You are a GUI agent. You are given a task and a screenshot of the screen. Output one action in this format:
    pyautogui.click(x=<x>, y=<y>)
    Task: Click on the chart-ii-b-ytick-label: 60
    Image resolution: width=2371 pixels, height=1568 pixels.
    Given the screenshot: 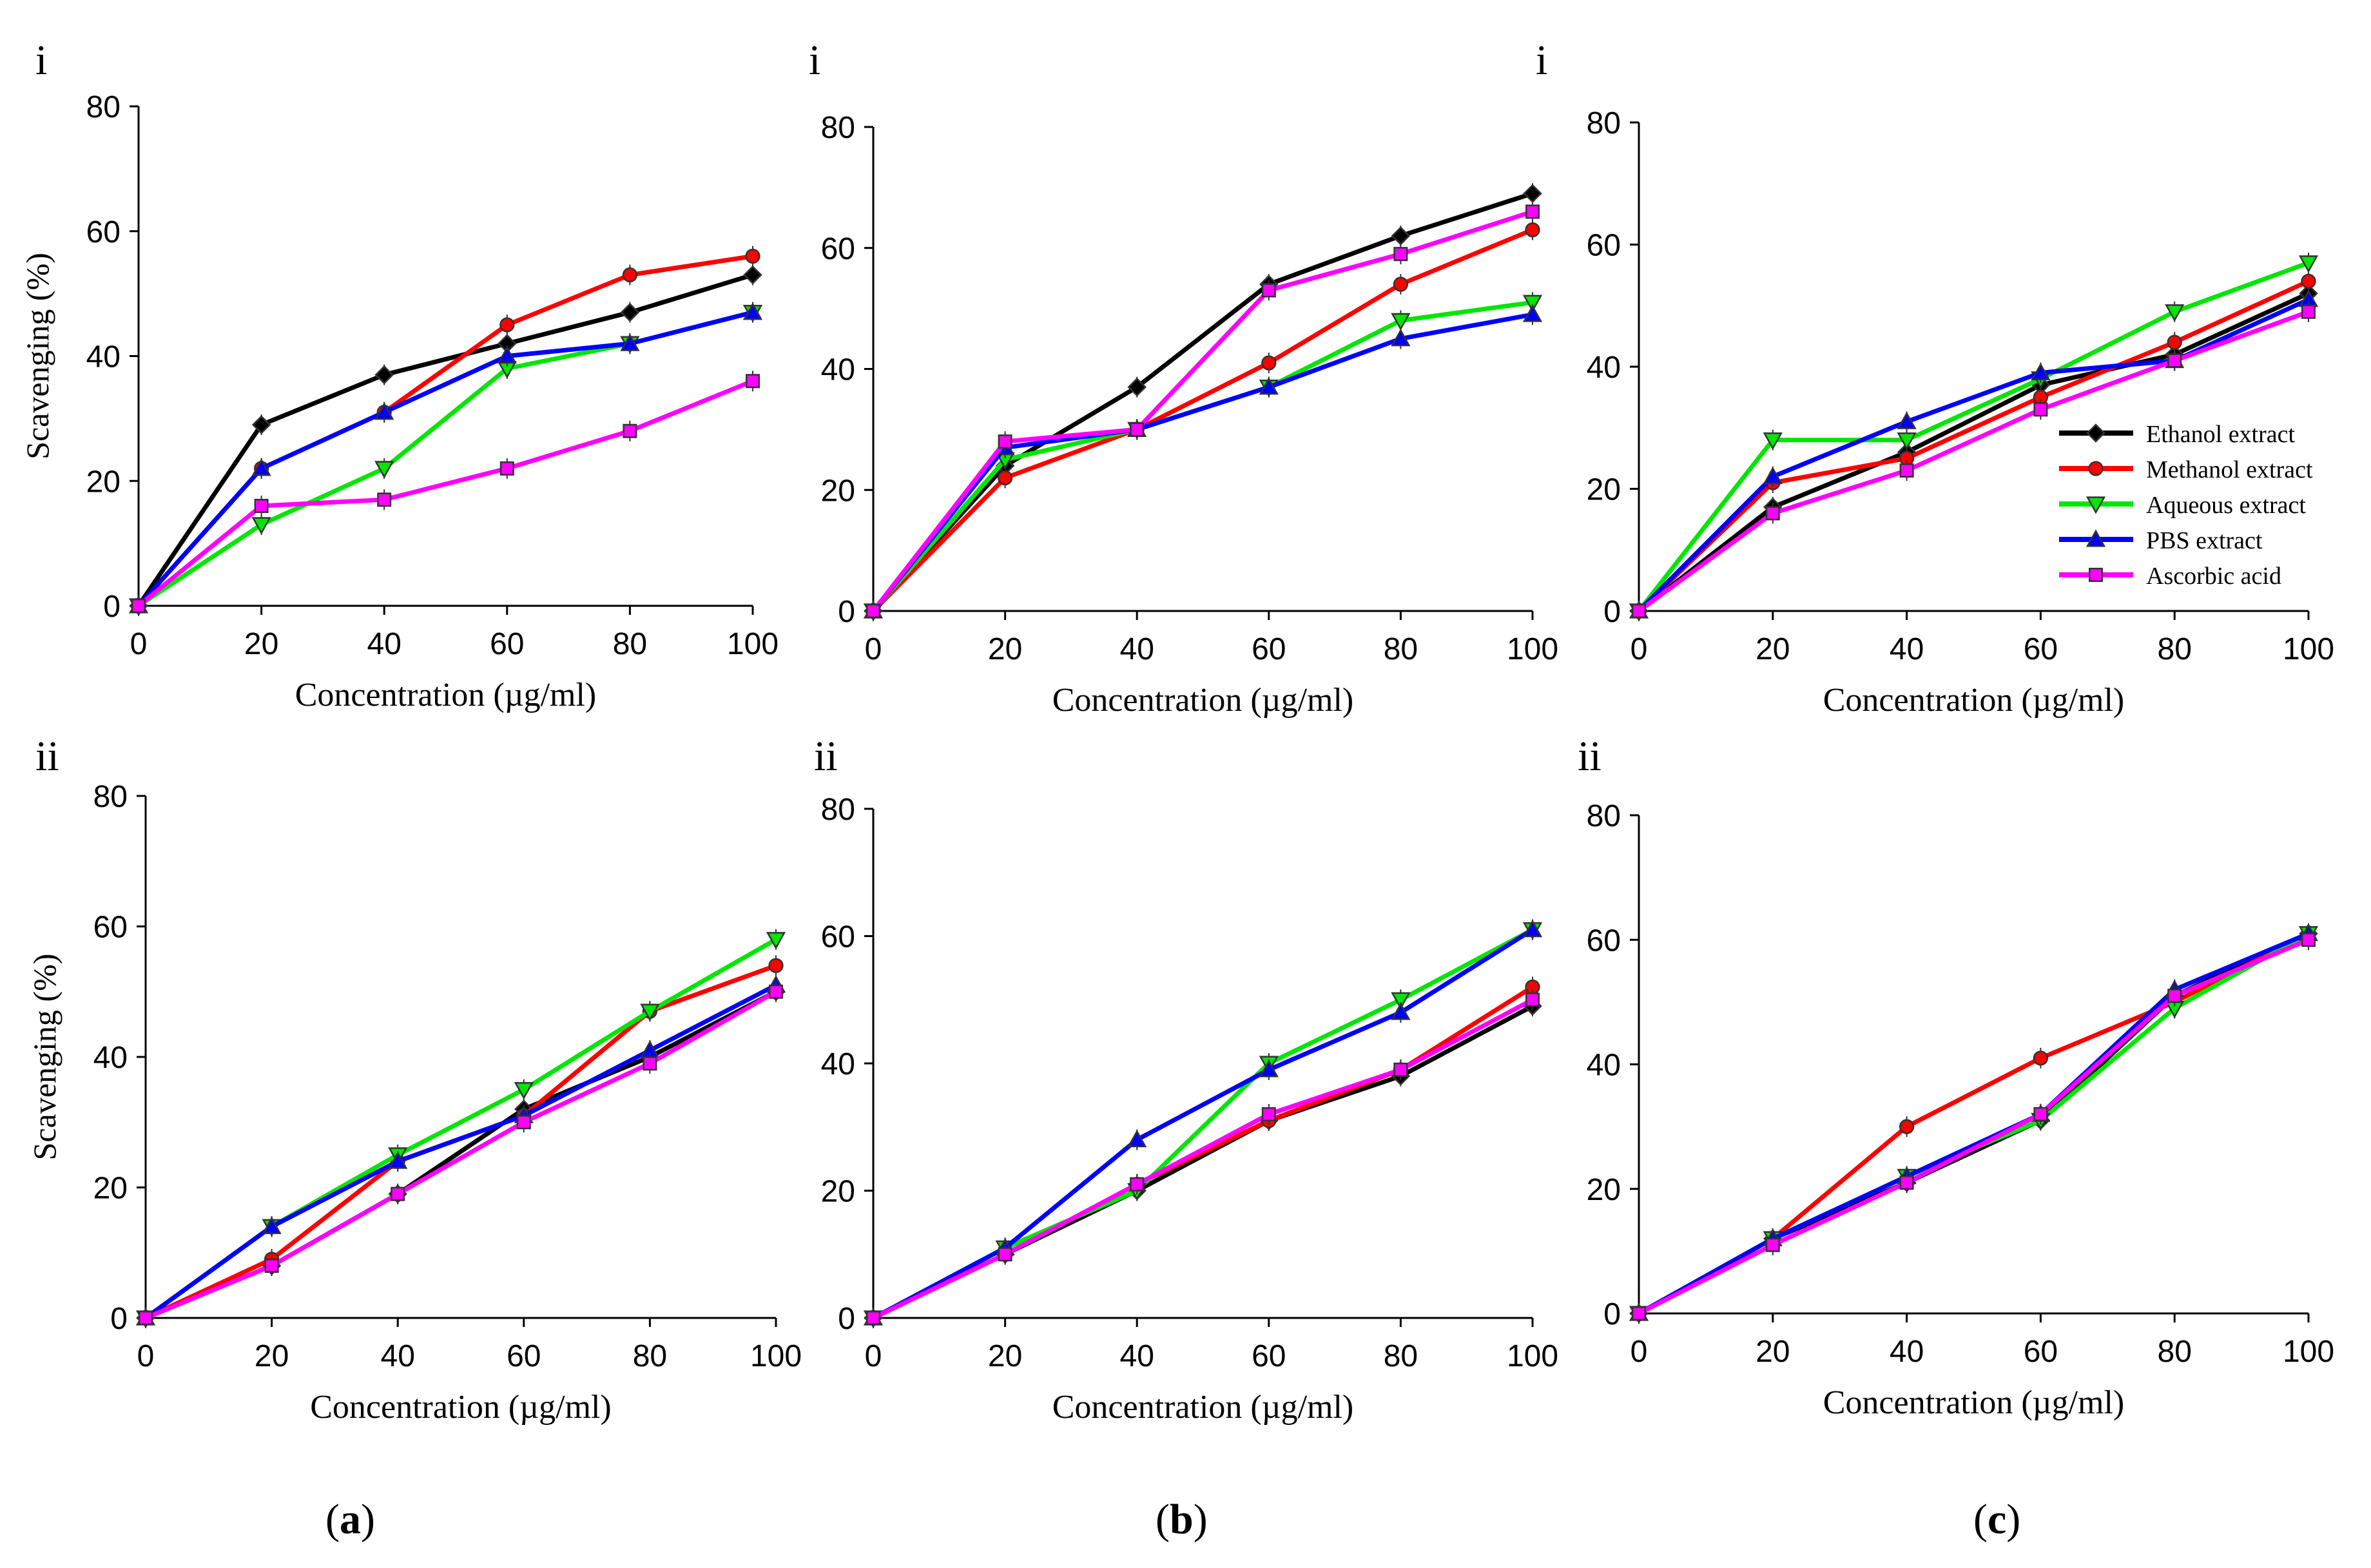 What is the action you would take?
    pyautogui.click(x=838, y=937)
    